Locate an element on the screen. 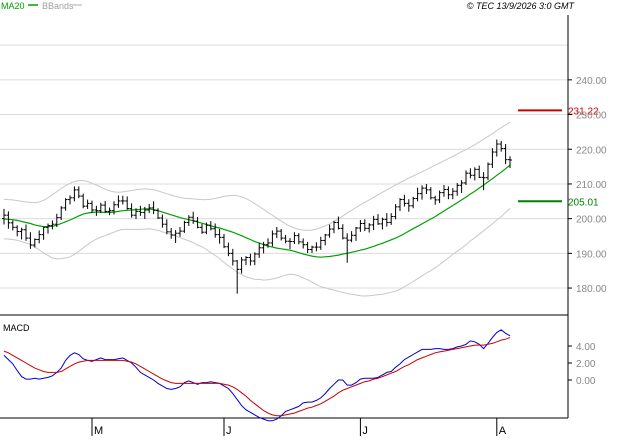  bbands-legend-label: BBands is located at coordinates (58, 6).